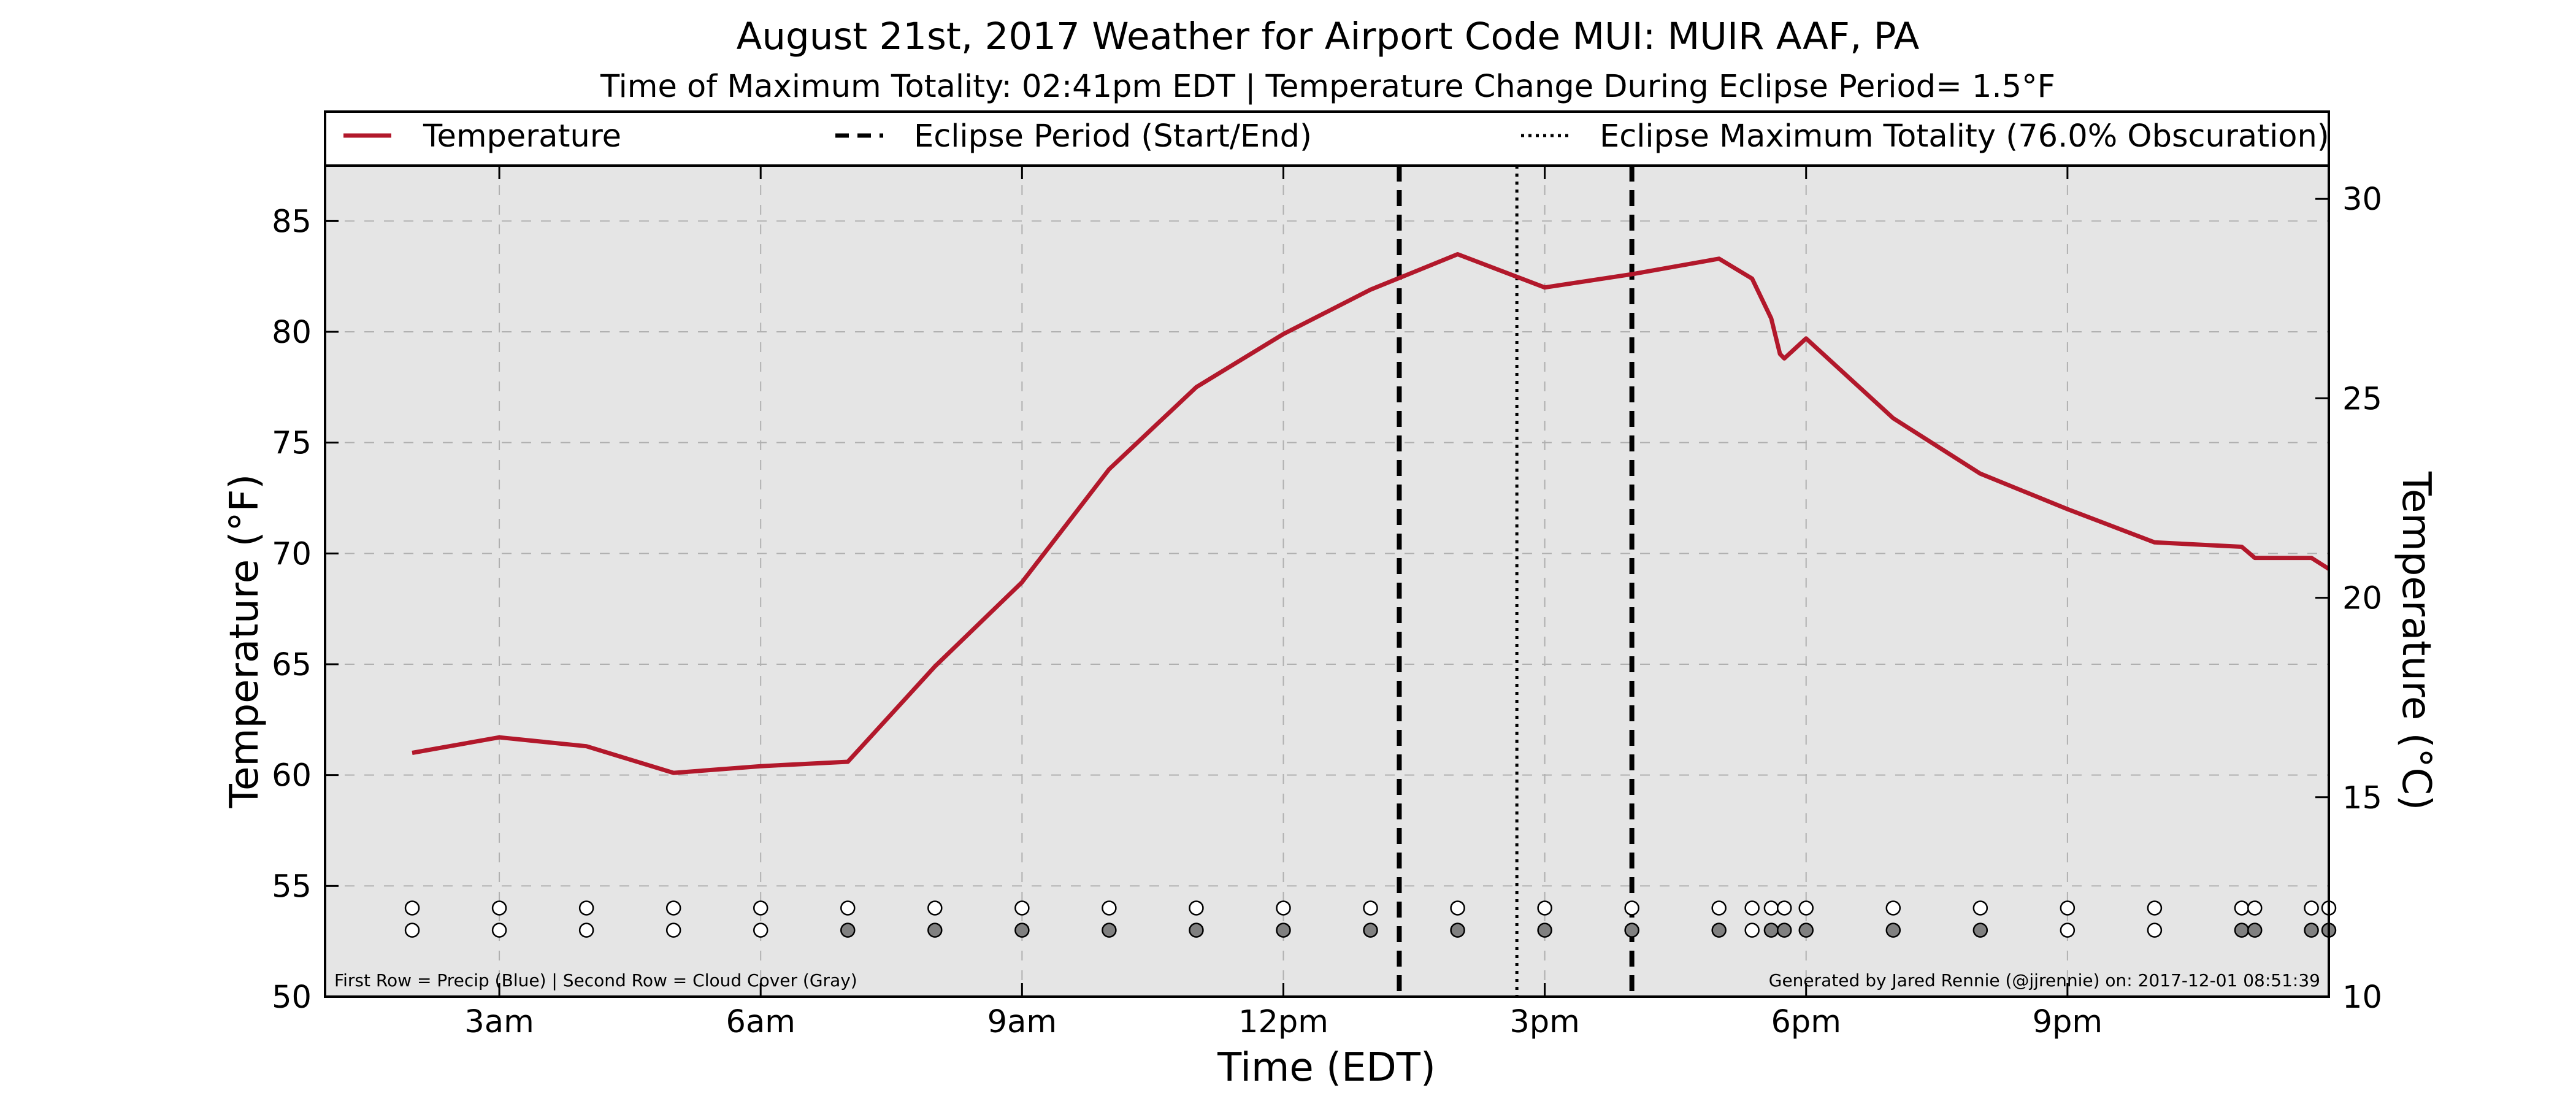 The image size is (2576, 1104). Describe the element at coordinates (1283, 1022) in the screenshot. I see `x-tick-label: 12pm` at that location.